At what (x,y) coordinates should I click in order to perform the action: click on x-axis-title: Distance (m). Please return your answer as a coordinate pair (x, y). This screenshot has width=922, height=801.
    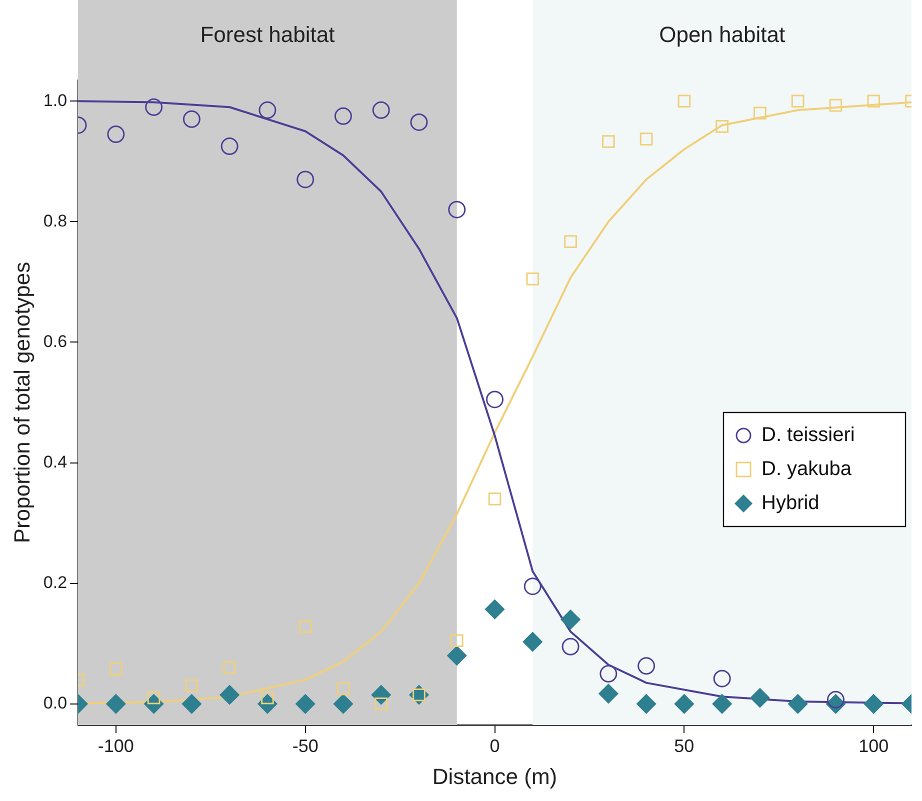
    Looking at the image, I should click on (495, 776).